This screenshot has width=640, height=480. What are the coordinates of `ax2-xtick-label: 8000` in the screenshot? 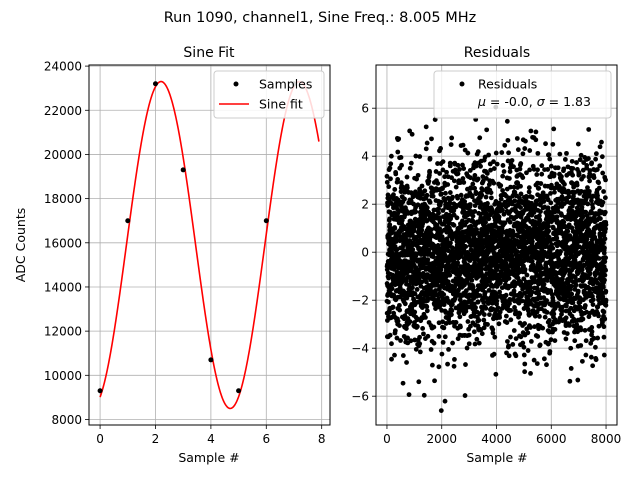 It's located at (606, 439).